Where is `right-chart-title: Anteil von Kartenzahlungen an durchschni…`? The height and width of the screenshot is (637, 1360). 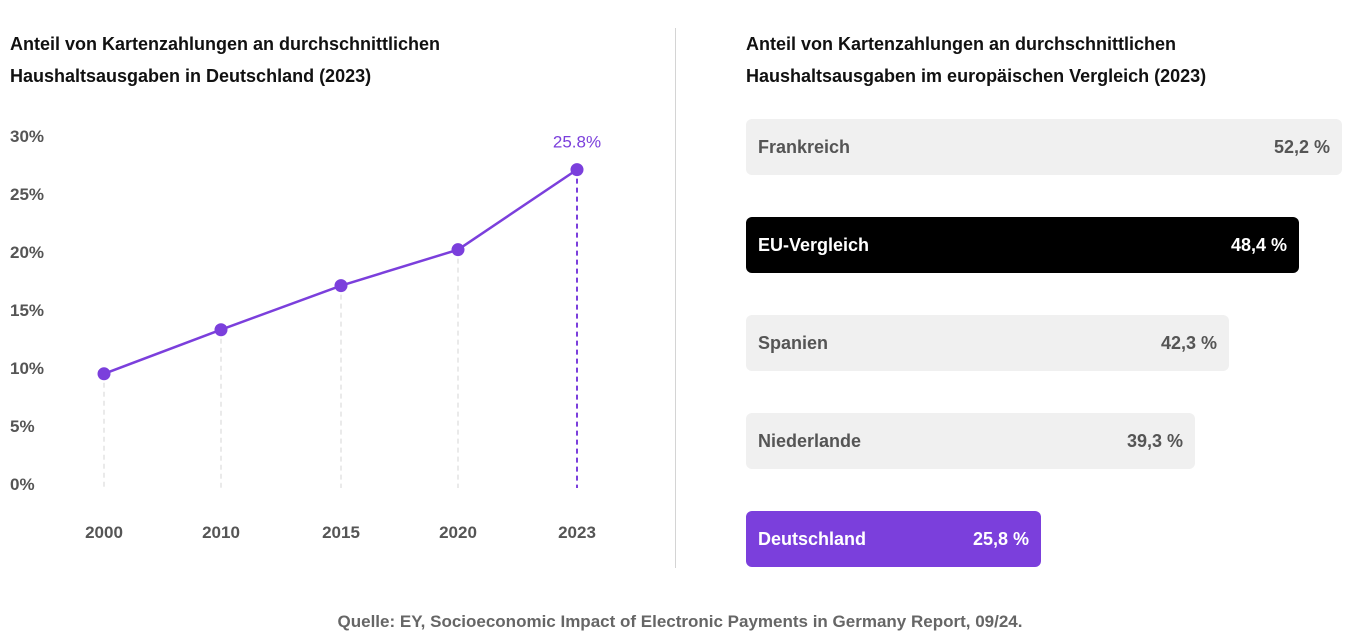 right-chart-title: Anteil von Kartenzahlungen an durchschni… is located at coordinates (1046, 60).